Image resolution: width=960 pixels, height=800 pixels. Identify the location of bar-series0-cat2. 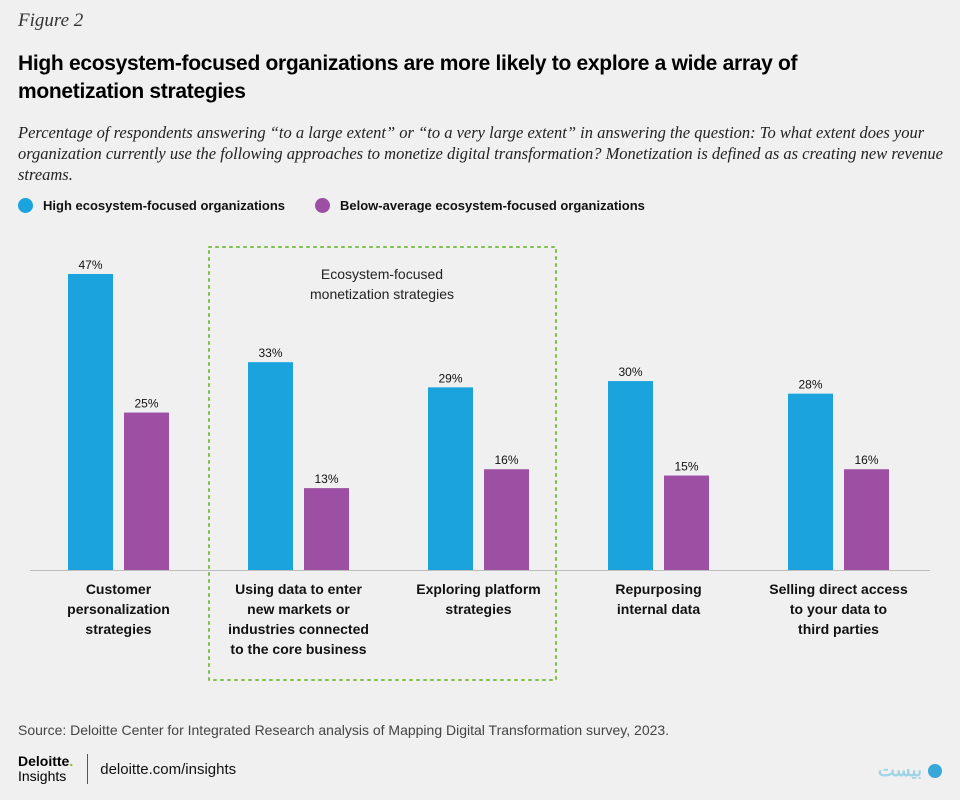
(450, 478).